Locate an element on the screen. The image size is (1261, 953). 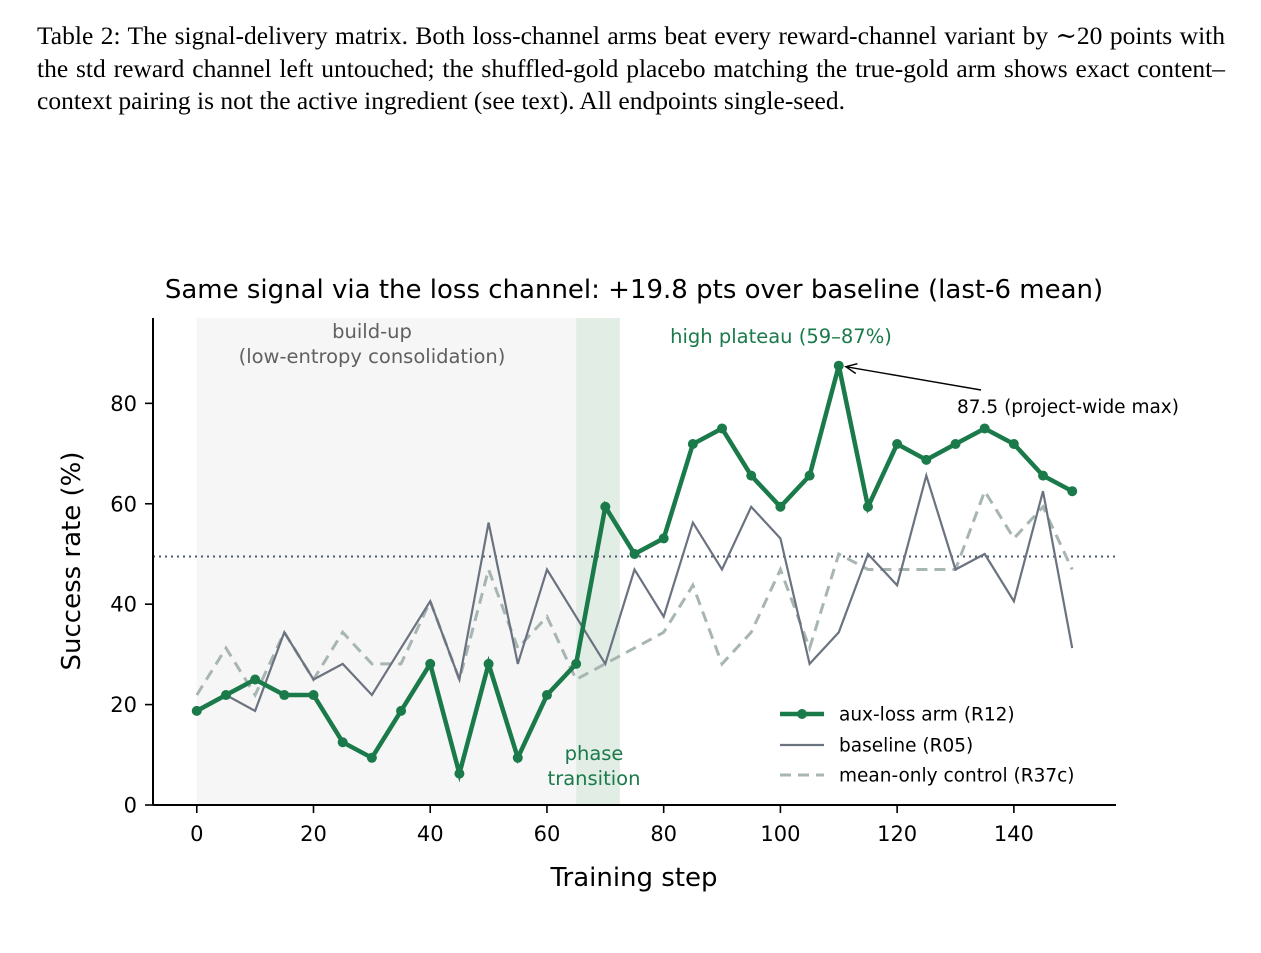
phase-transition-region is located at coordinates (598, 561).